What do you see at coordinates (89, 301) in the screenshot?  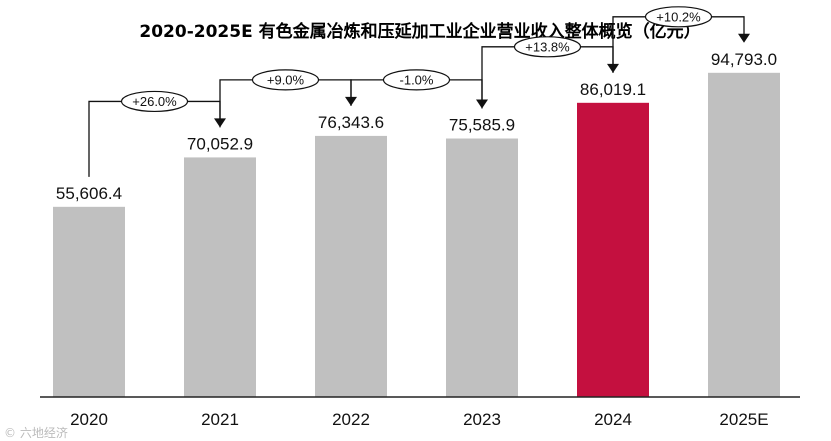 I see `bar-2020` at bounding box center [89, 301].